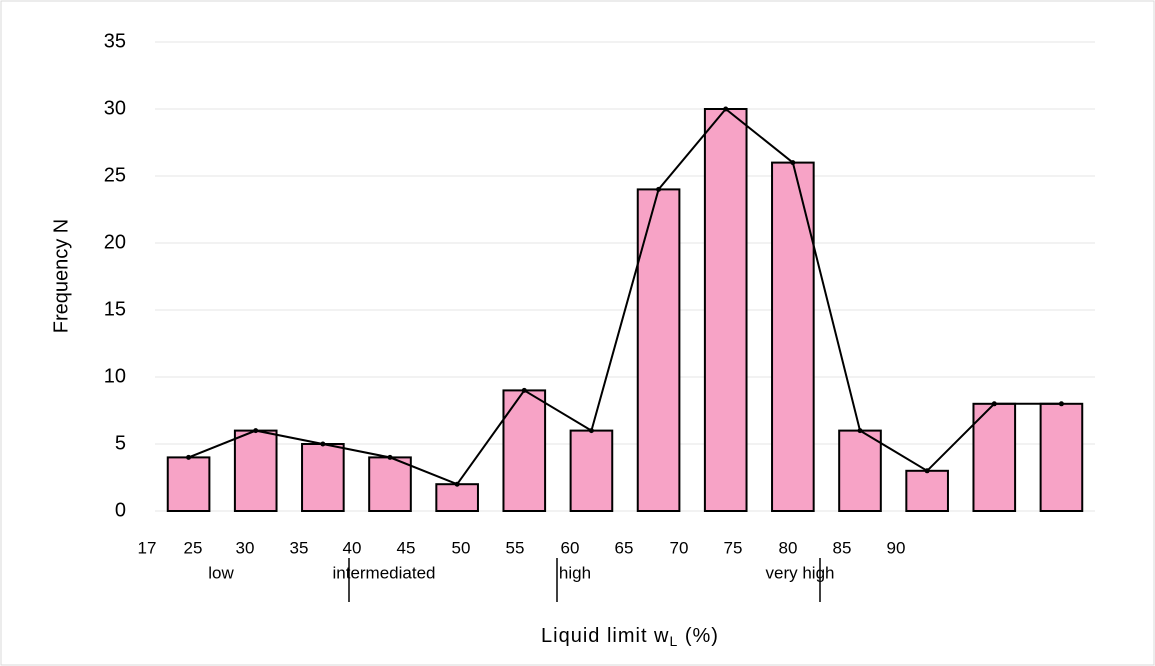  What do you see at coordinates (624, 547) in the screenshot?
I see `x-tick-label: 65` at bounding box center [624, 547].